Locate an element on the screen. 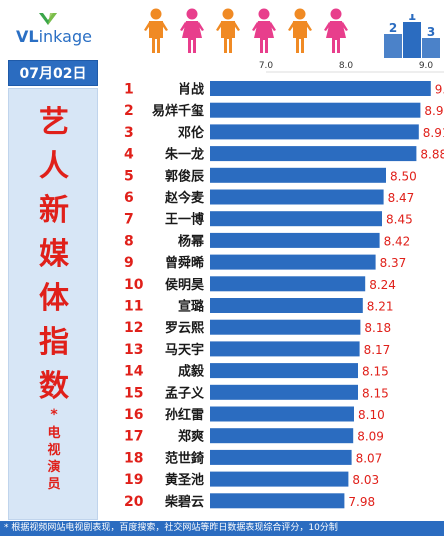  rank-number: 11 is located at coordinates (133, 307).